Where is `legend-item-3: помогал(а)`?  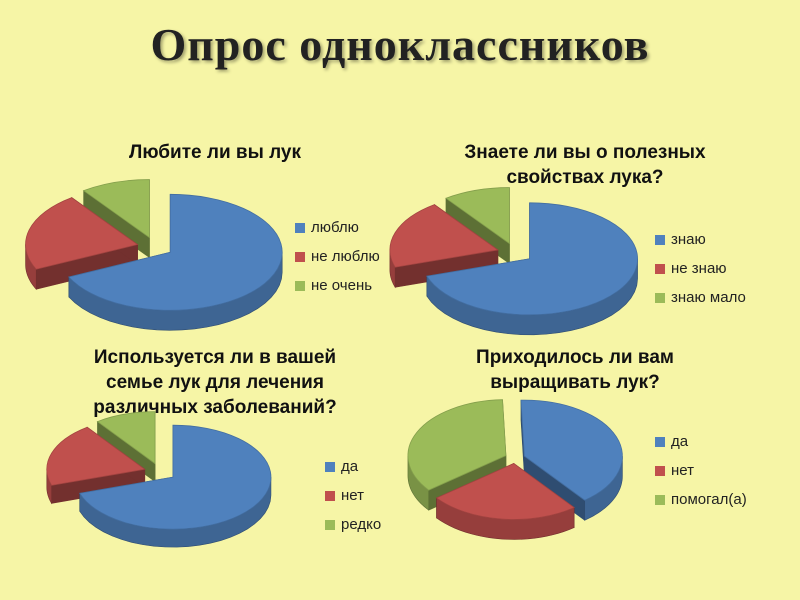 legend-item-3: помогал(а) is located at coordinates (701, 499).